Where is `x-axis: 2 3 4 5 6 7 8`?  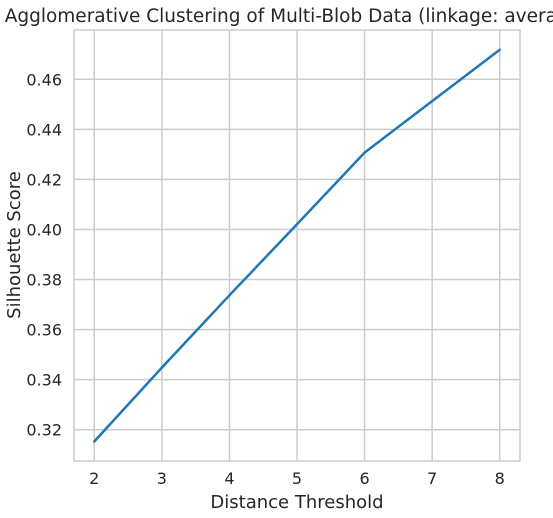 x-axis: 2 3 4 5 6 7 8 is located at coordinates (297, 478).